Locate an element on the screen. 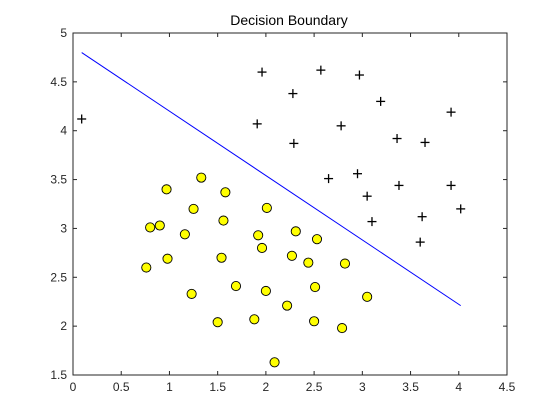 The width and height of the screenshot is (560, 420). x-tick-label: 3.5 is located at coordinates (410, 387).